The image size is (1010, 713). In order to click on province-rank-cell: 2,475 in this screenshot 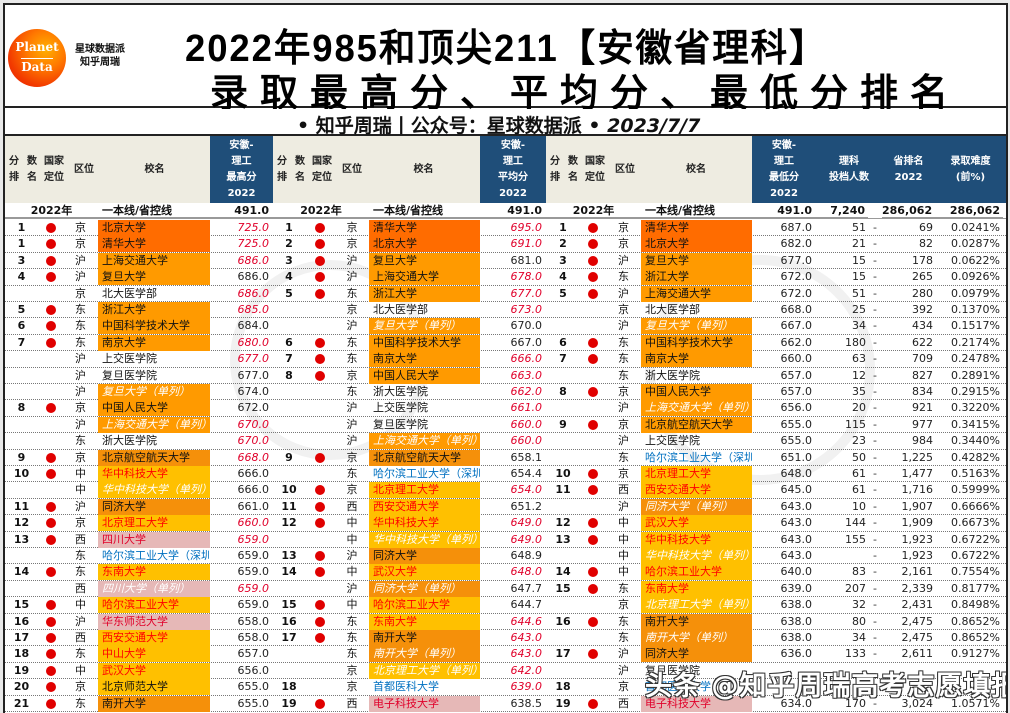, I will do `click(917, 637)`.